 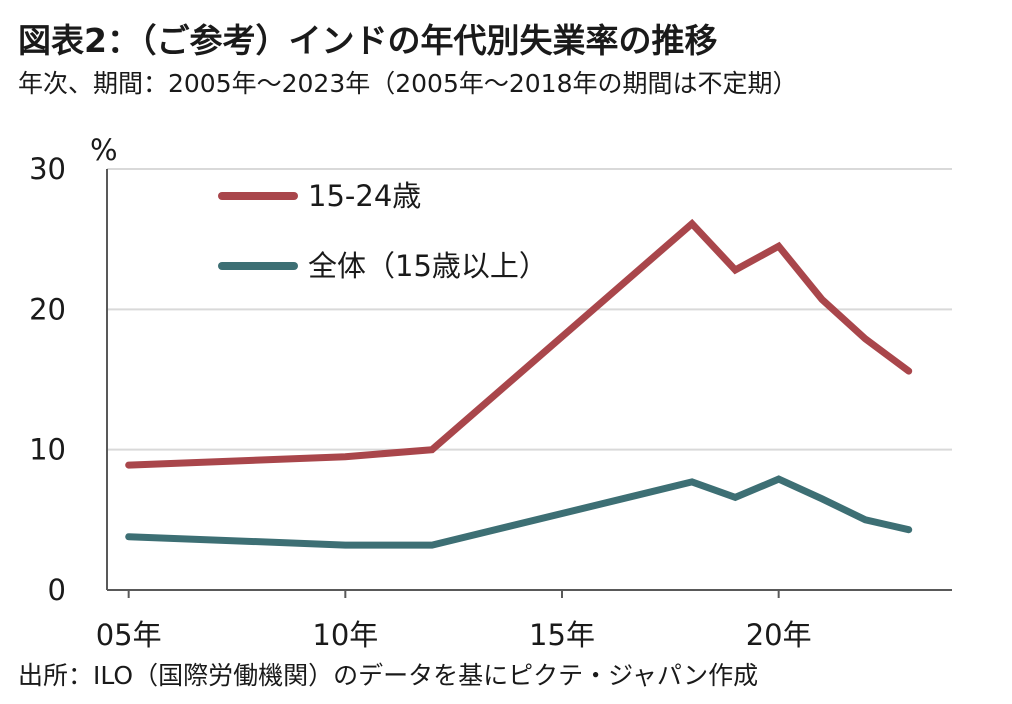 I want to click on chart-title: 図表2：（ご参考）インドの年代別失業率の推移, so click(x=368, y=40).